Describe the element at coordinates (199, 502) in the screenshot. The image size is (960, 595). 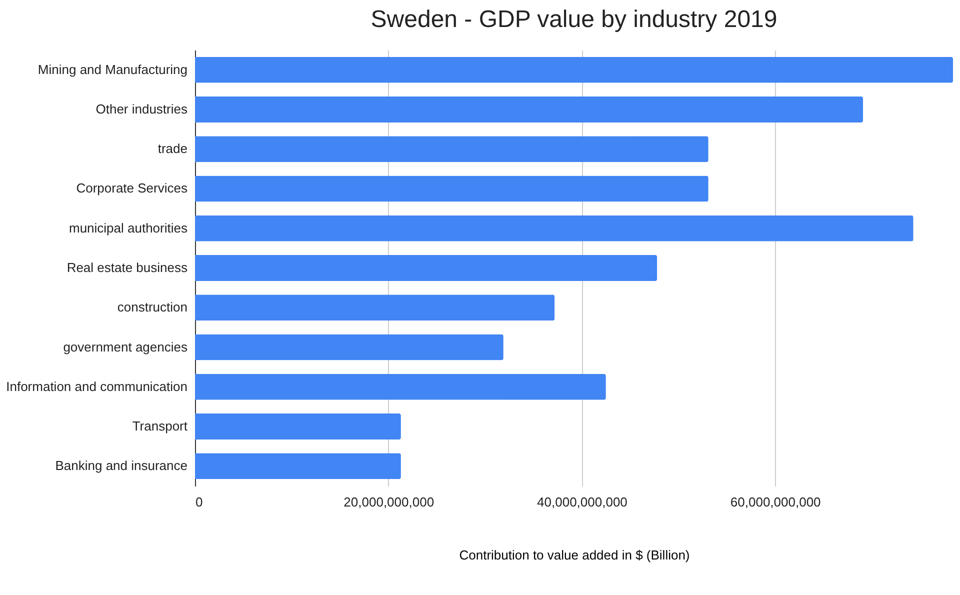
I see `x-tick-label: 0` at that location.